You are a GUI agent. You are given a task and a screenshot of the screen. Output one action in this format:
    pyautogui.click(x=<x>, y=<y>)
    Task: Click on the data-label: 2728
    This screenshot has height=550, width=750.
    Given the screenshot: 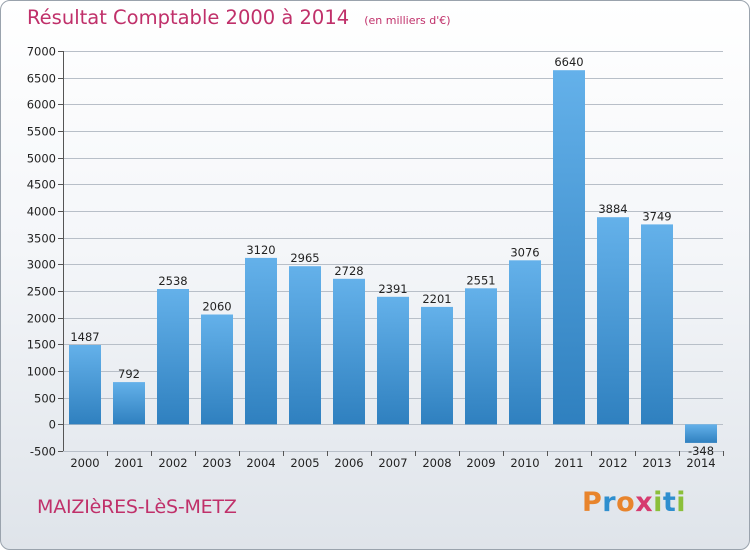 What is the action you would take?
    pyautogui.click(x=348, y=271)
    